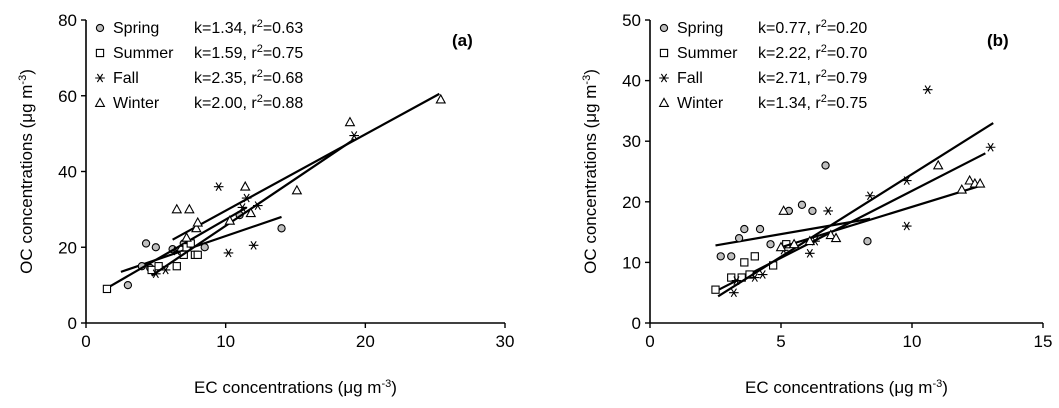 The image size is (1059, 408). I want to click on panel-a-series-summer: Summer k=1.59, r2=0.75, so click(199, 168).